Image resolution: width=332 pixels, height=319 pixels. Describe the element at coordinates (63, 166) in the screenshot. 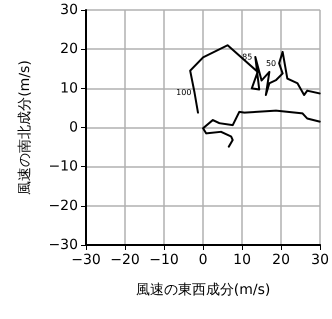

I see `y-tick-label: −10` at that location.